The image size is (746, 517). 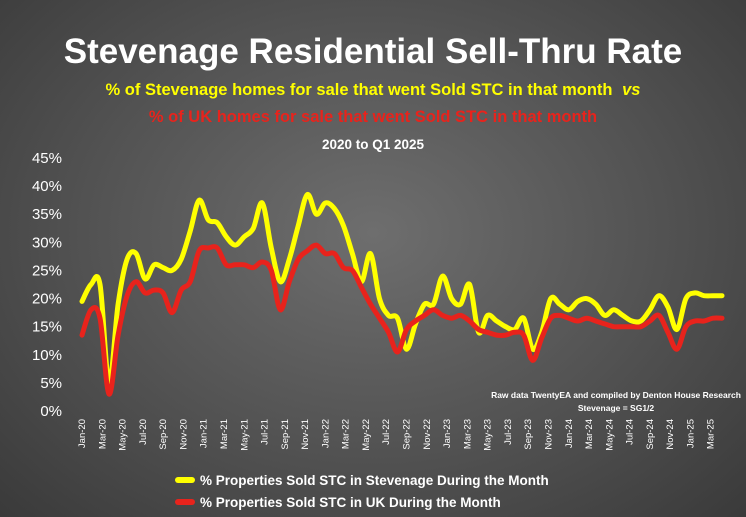 What do you see at coordinates (47, 186) in the screenshot?
I see `y-tick-label: 40%` at bounding box center [47, 186].